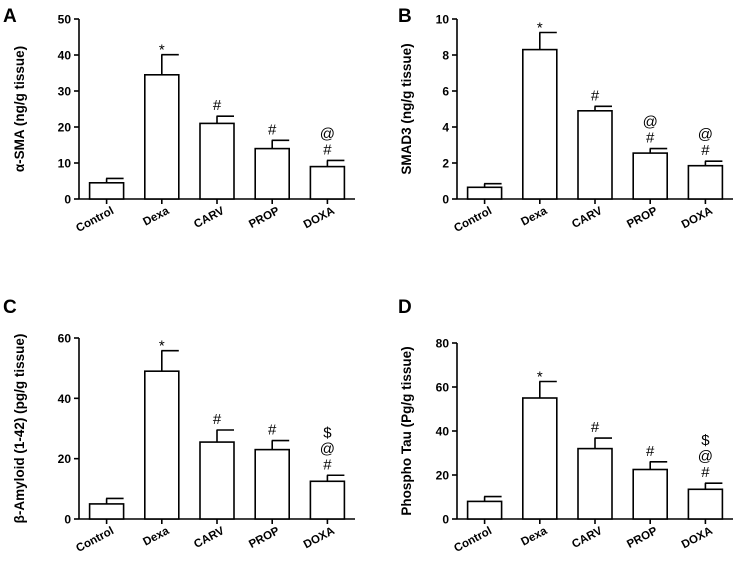 This screenshot has height=573, width=749. Describe the element at coordinates (65, 20) in the screenshot. I see `y-tick-label: 50` at that location.